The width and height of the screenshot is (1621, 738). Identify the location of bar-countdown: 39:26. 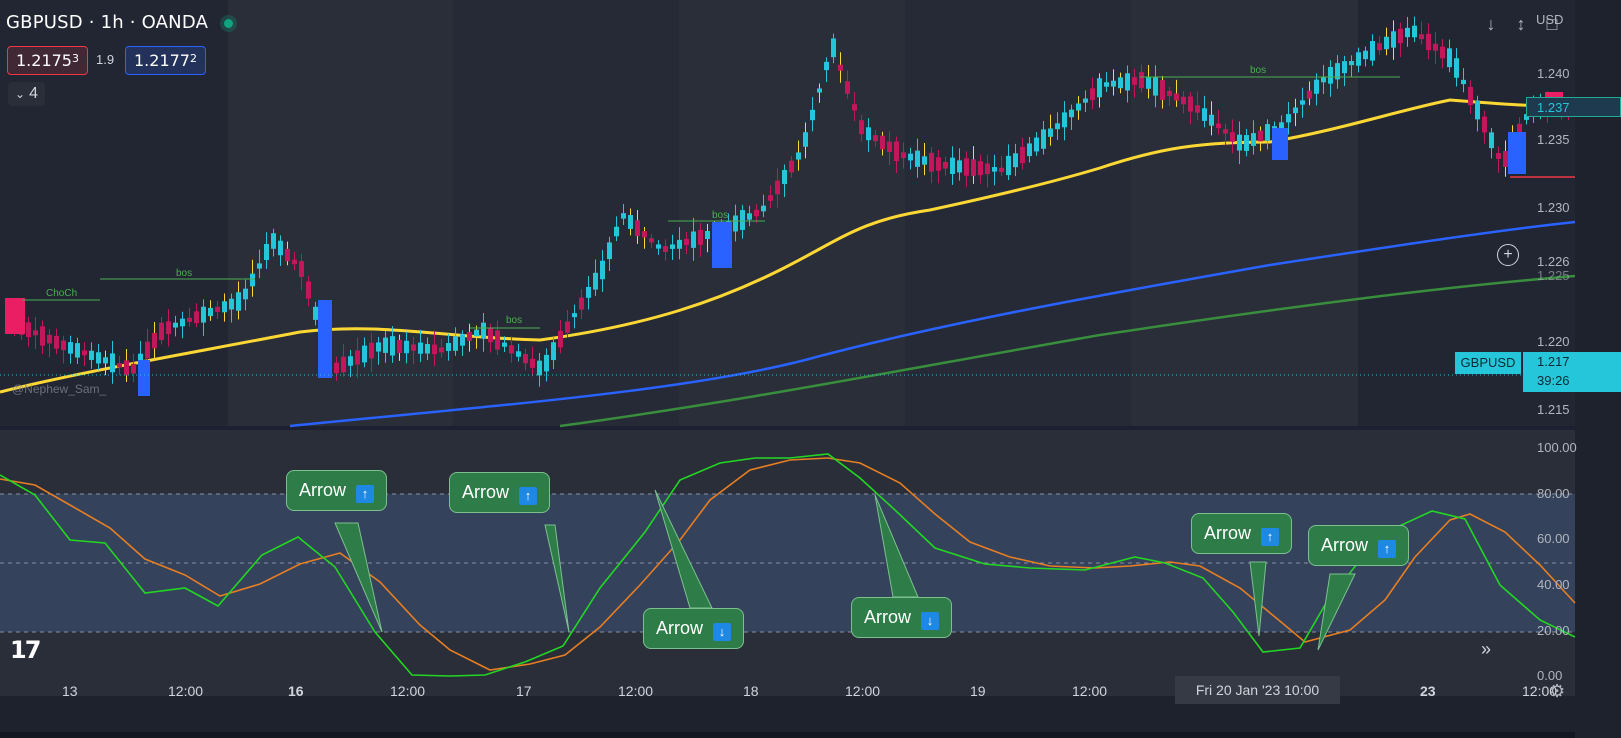
(1553, 380).